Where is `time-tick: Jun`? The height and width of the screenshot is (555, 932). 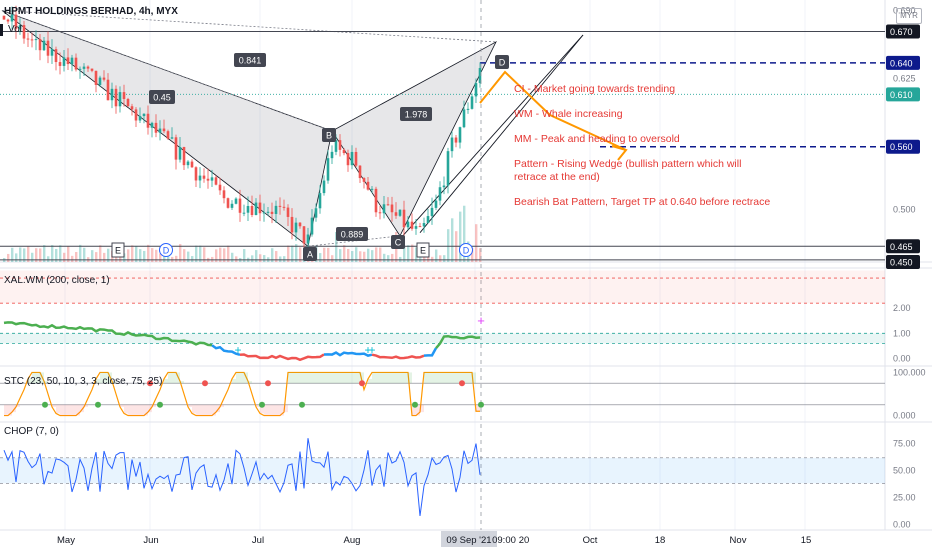 time-tick: Jun is located at coordinates (150, 540).